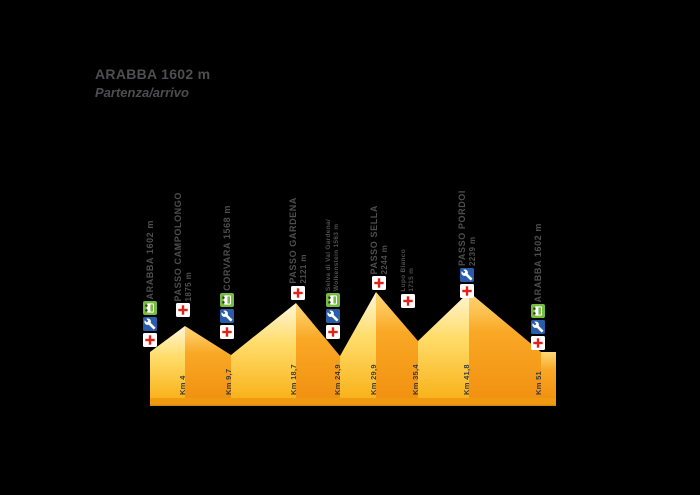 The image size is (700, 495). Describe the element at coordinates (384, 259) in the screenshot. I see `station-altitude: 2244 m` at that location.